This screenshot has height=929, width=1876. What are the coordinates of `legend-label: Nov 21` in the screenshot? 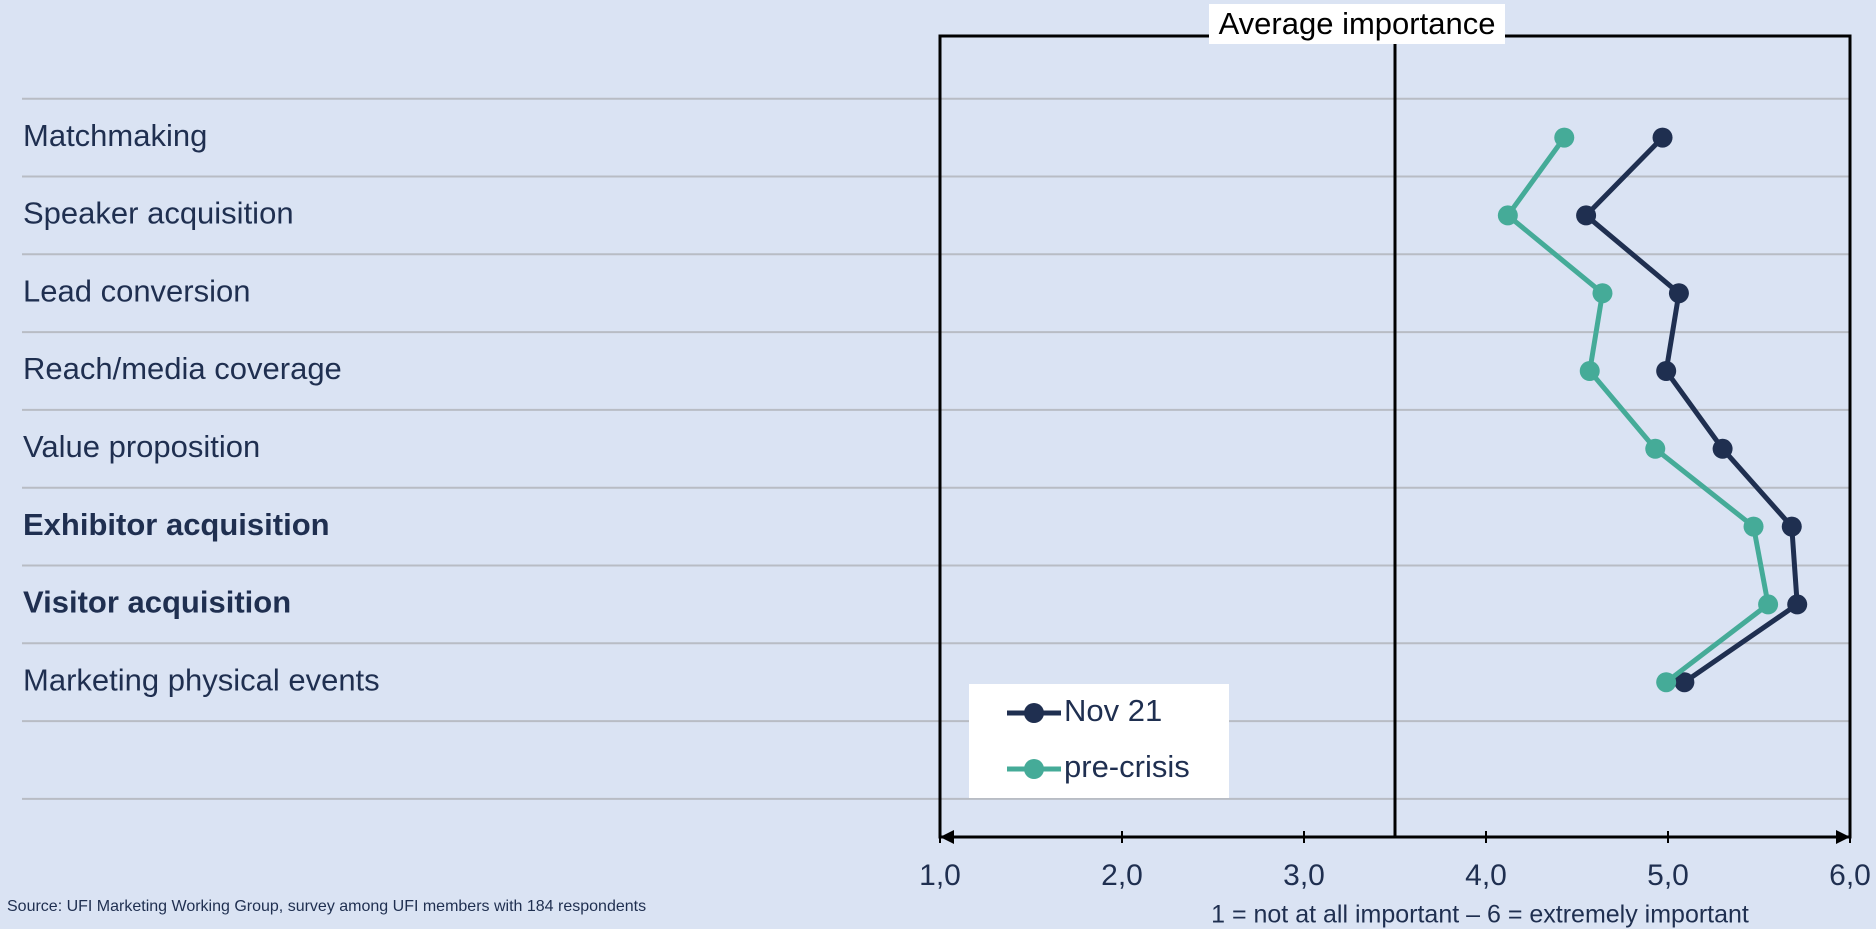 It's located at (1113, 710).